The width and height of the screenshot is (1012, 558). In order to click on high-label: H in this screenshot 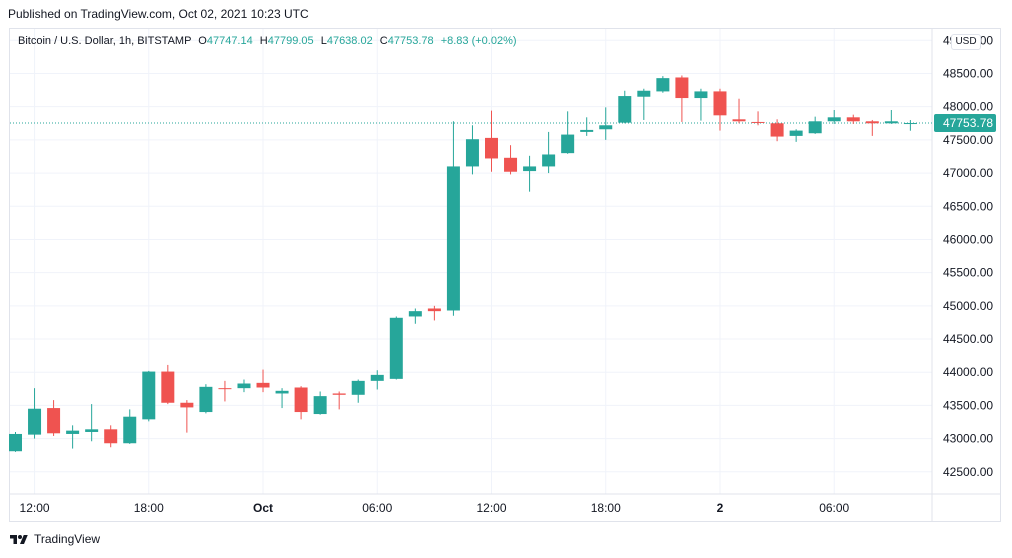, I will do `click(263, 41)`.